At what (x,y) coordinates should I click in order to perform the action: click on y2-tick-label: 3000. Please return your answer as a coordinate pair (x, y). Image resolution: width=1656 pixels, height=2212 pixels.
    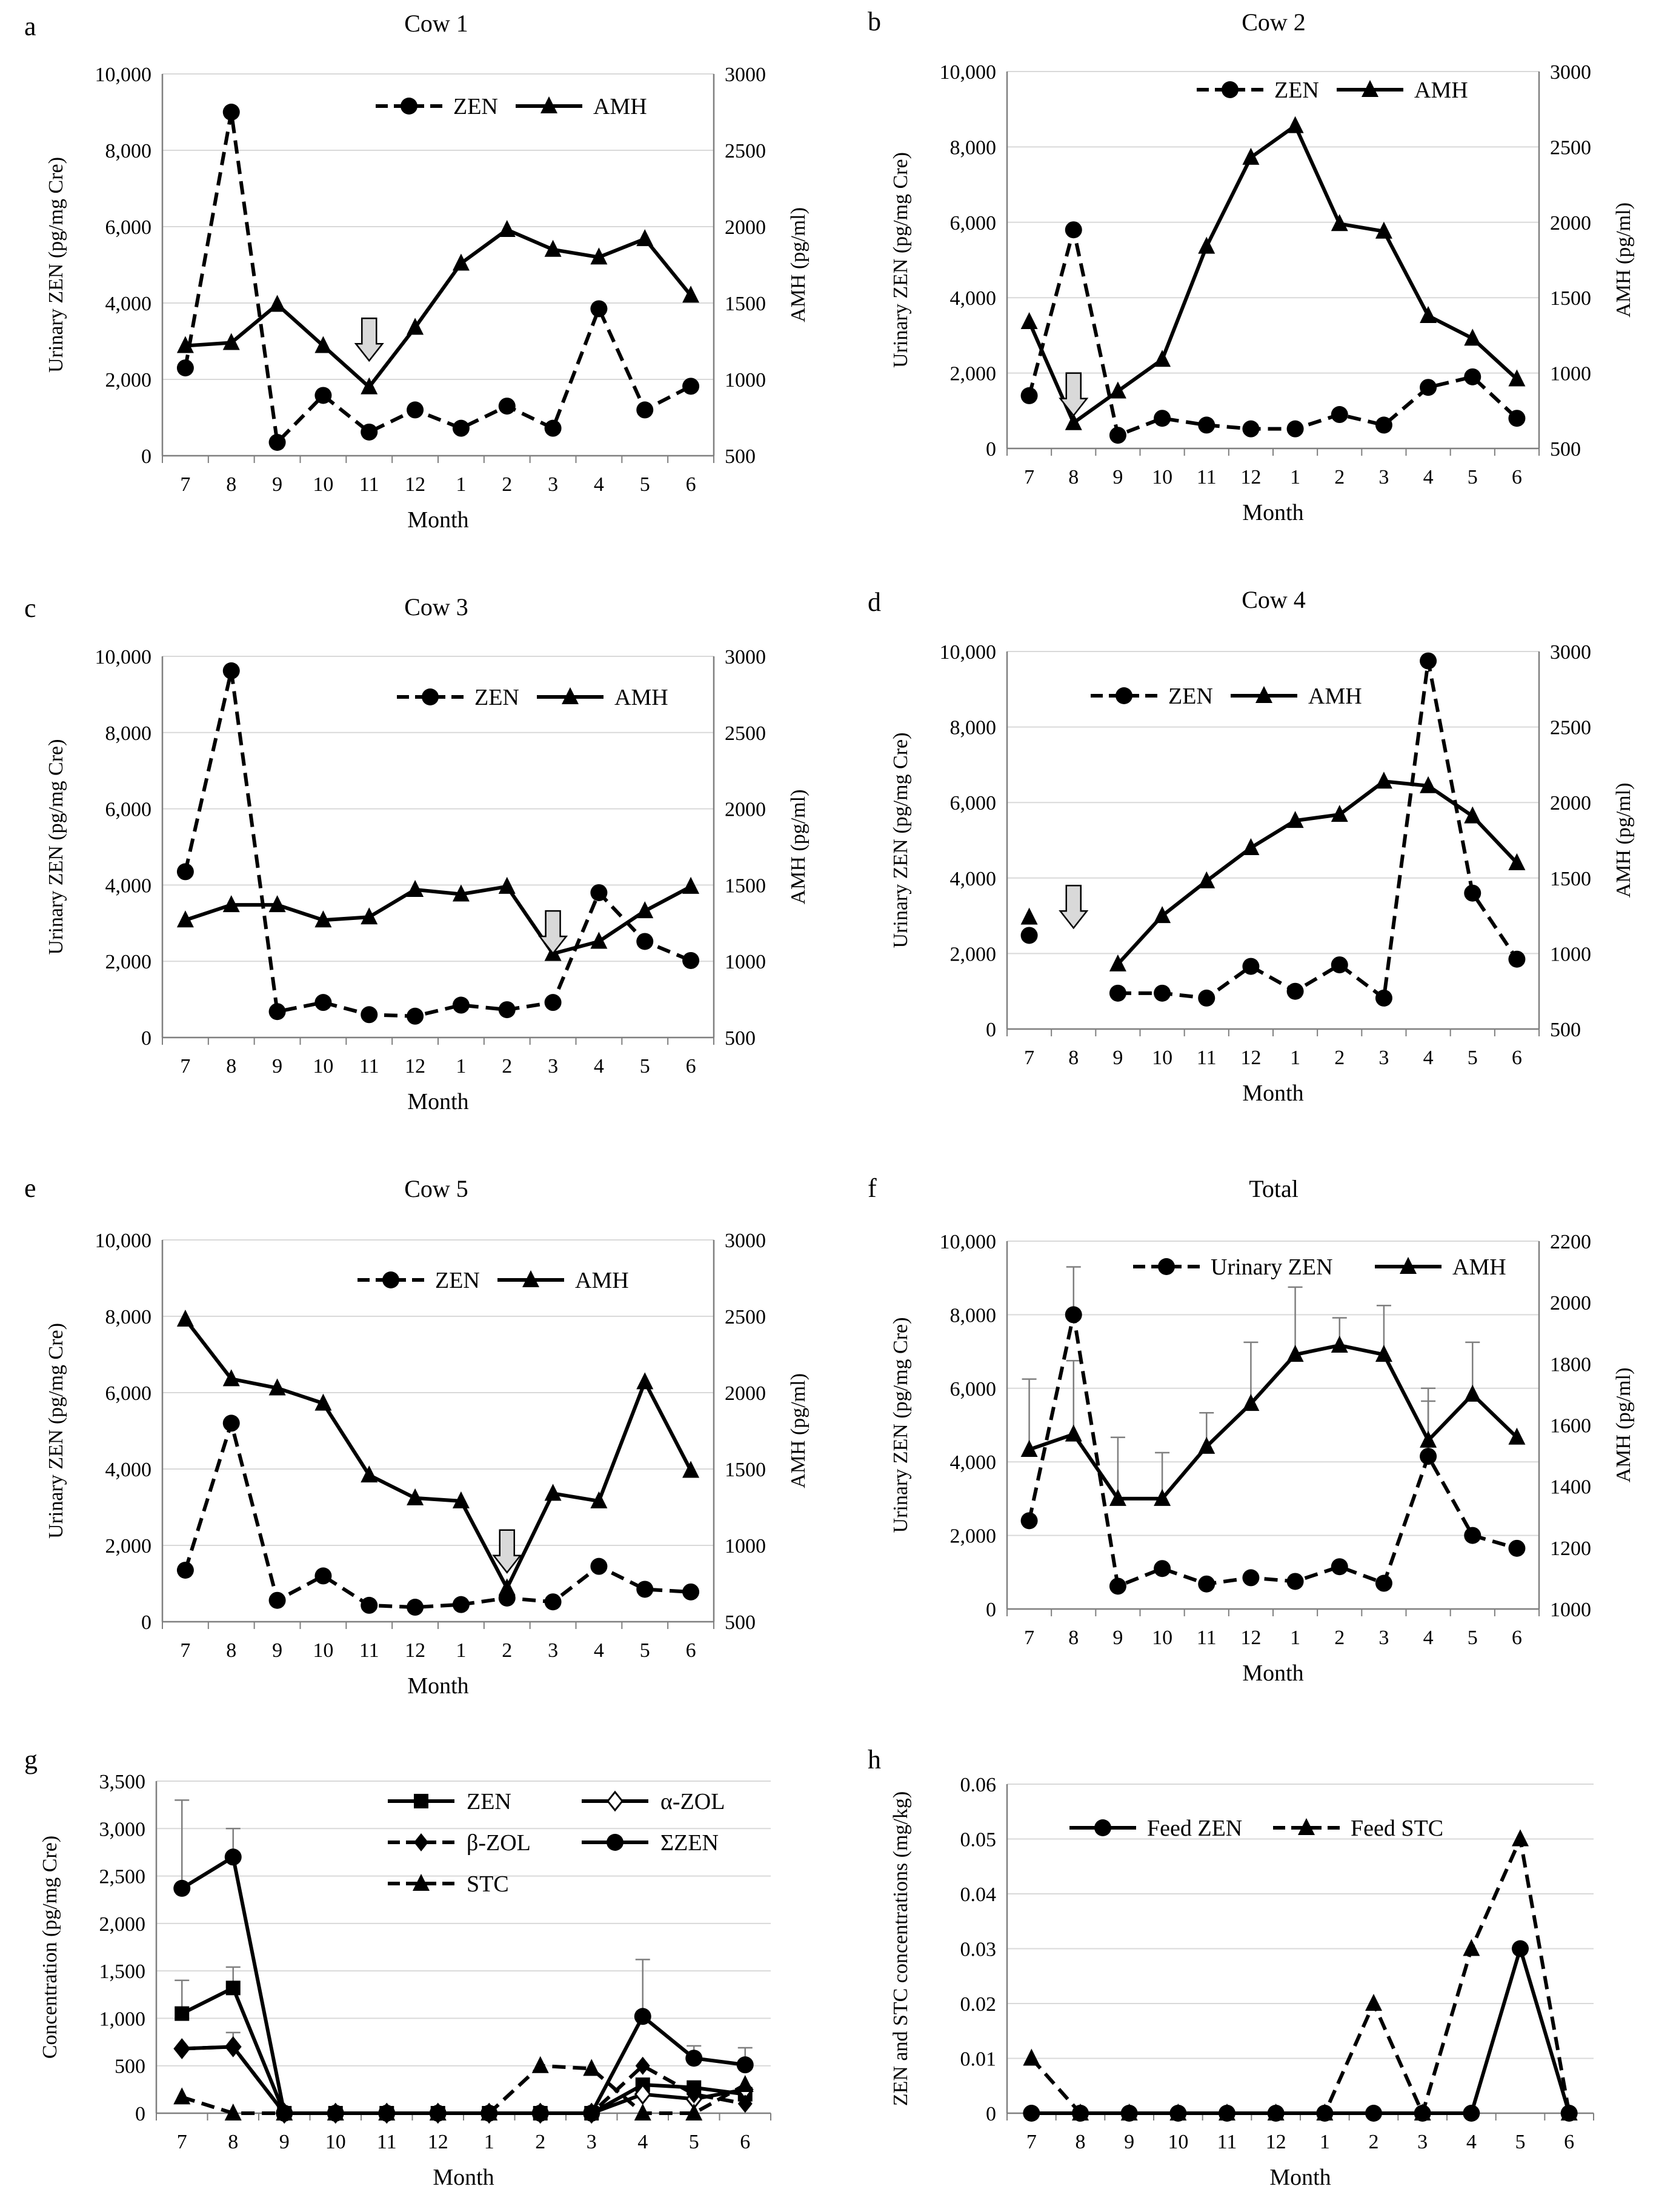
    Looking at the image, I should click on (1570, 72).